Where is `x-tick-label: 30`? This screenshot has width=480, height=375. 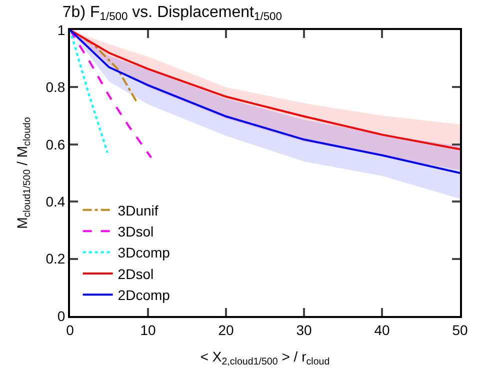
x-tick-label: 30 is located at coordinates (304, 330).